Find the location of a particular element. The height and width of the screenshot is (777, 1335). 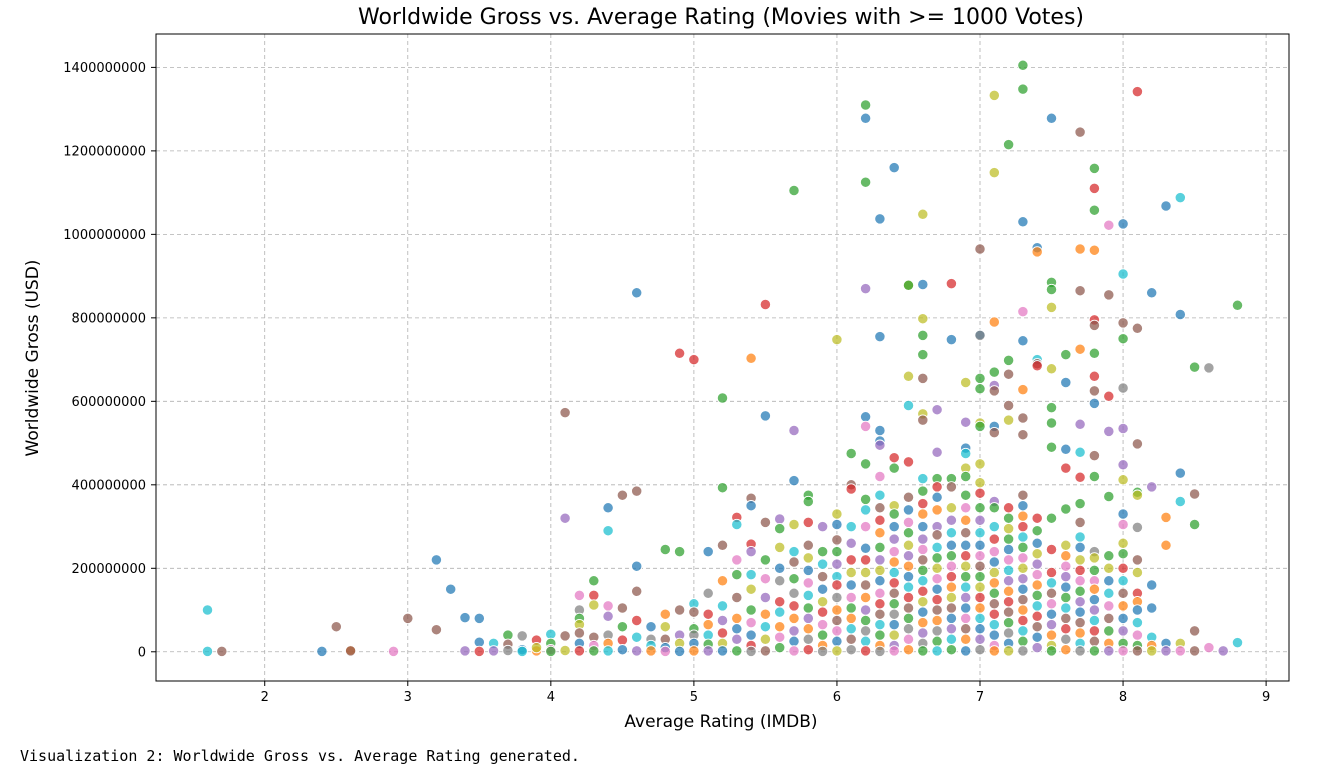

x-tick-label: 5 is located at coordinates (694, 697).